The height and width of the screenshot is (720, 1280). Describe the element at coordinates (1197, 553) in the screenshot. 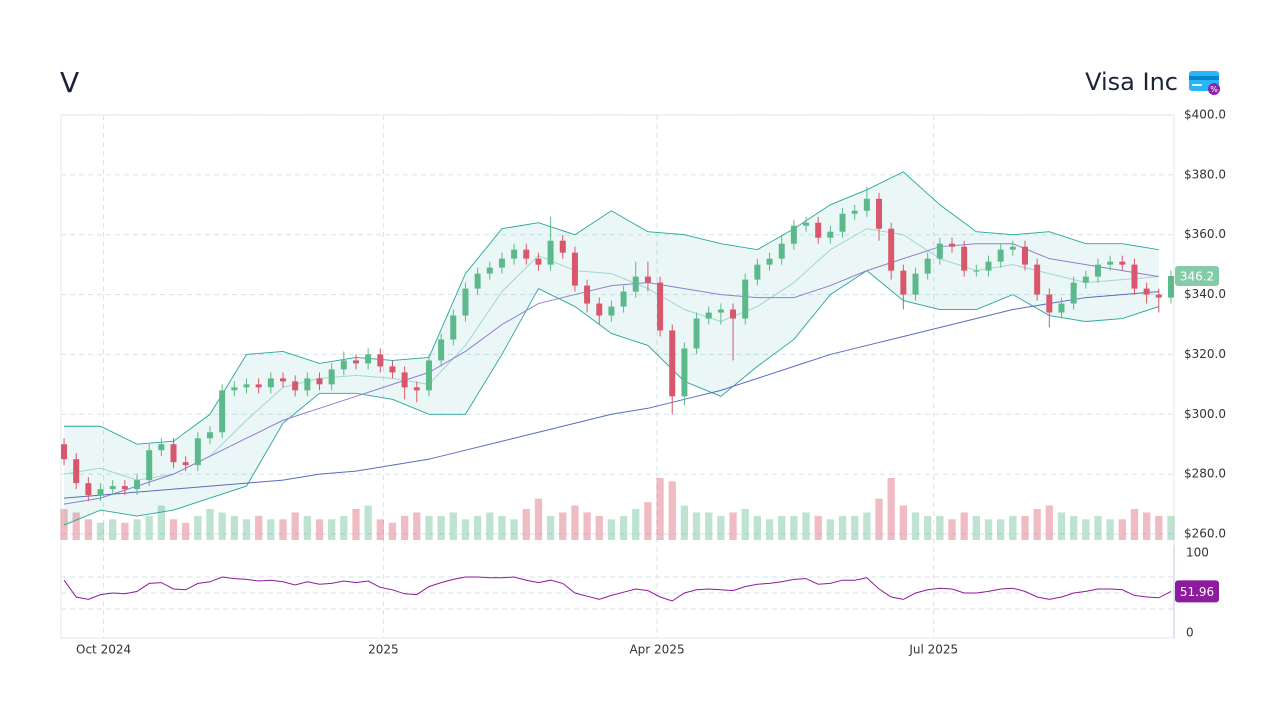

I see `rsi-tick-label: 100` at that location.